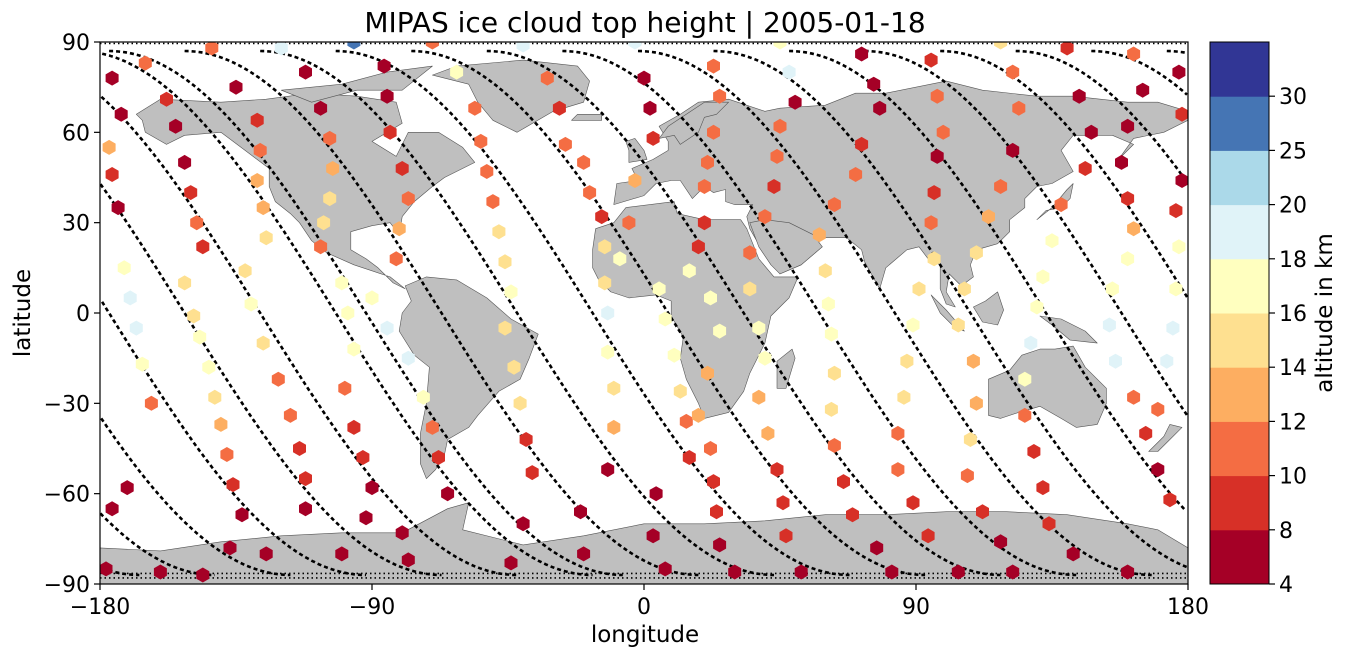  I want to click on colorbar-tick-label: 20, so click(1293, 206).